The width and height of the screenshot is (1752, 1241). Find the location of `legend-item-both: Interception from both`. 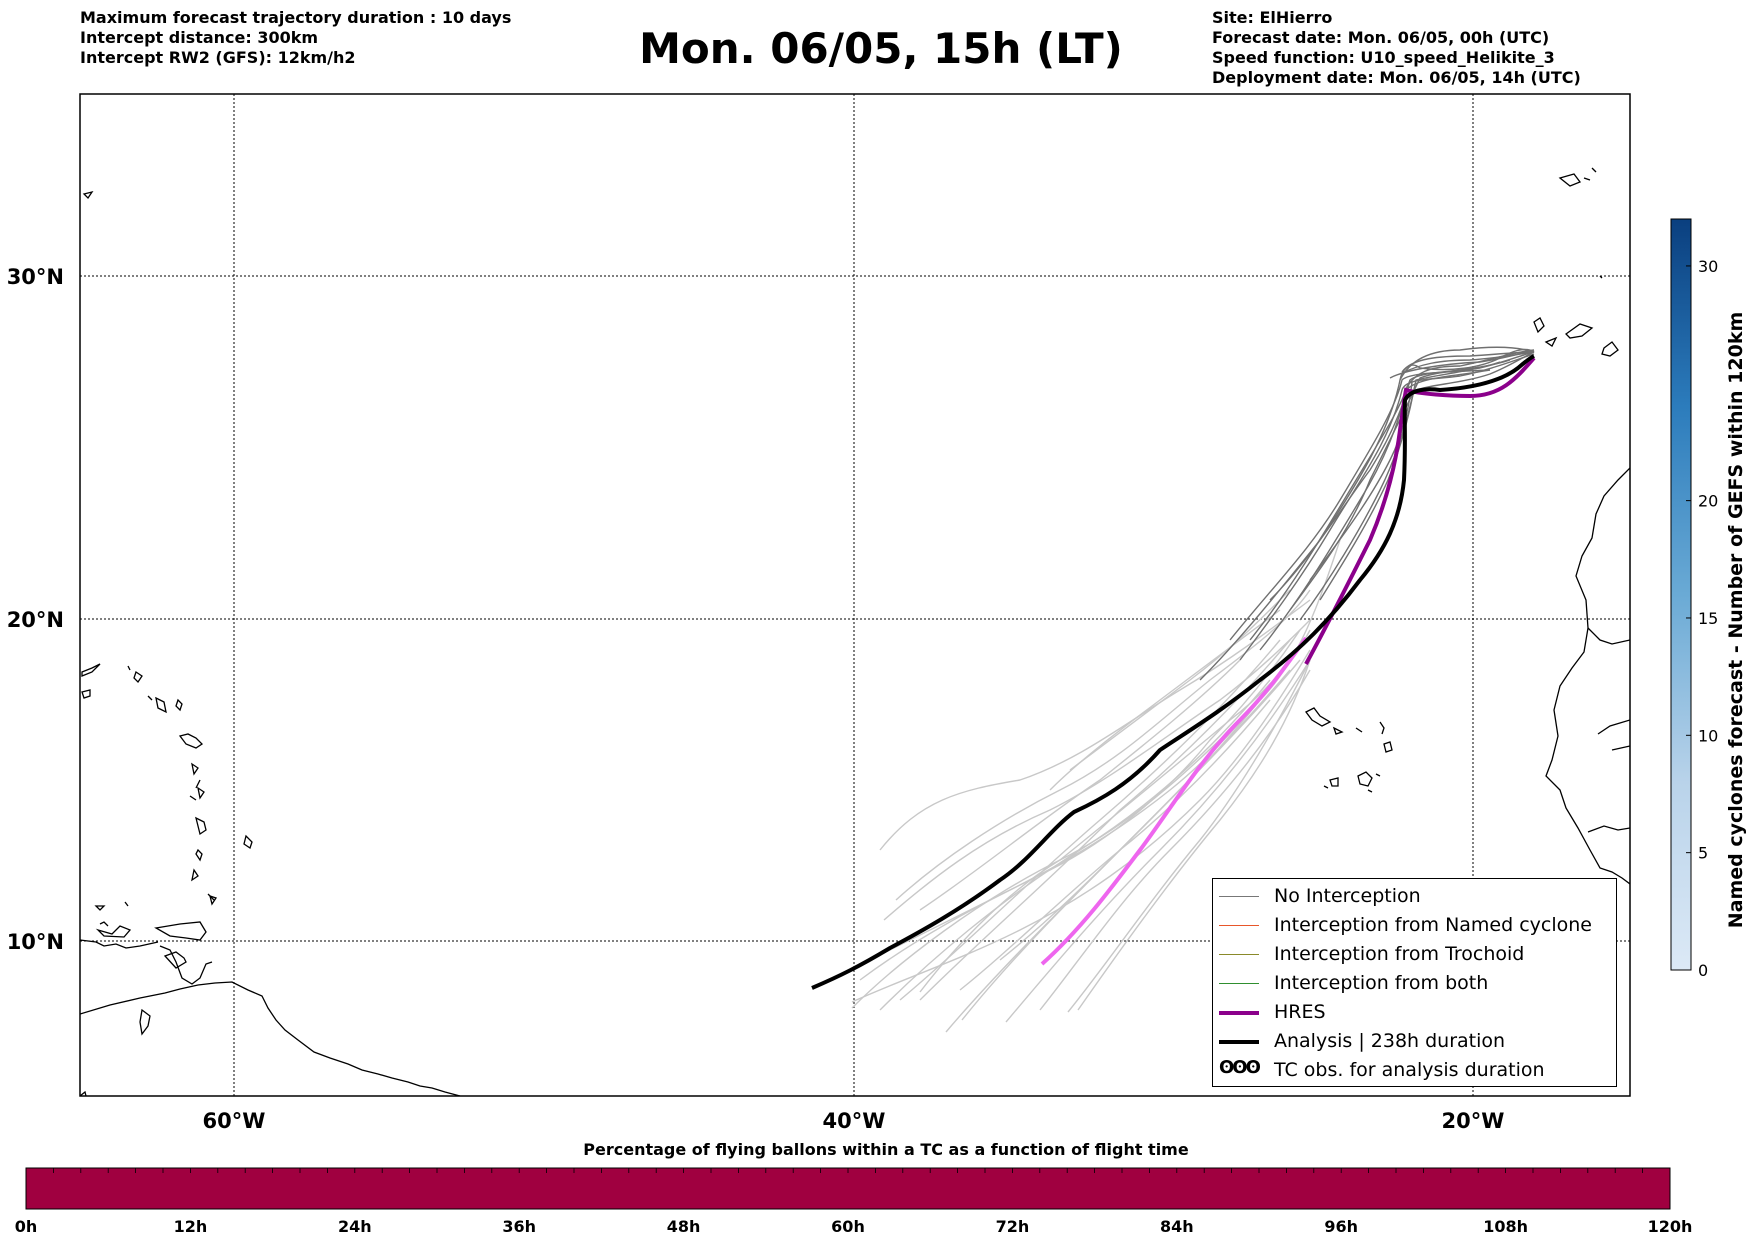

legend-item-both: Interception from both is located at coordinates (1414, 984).